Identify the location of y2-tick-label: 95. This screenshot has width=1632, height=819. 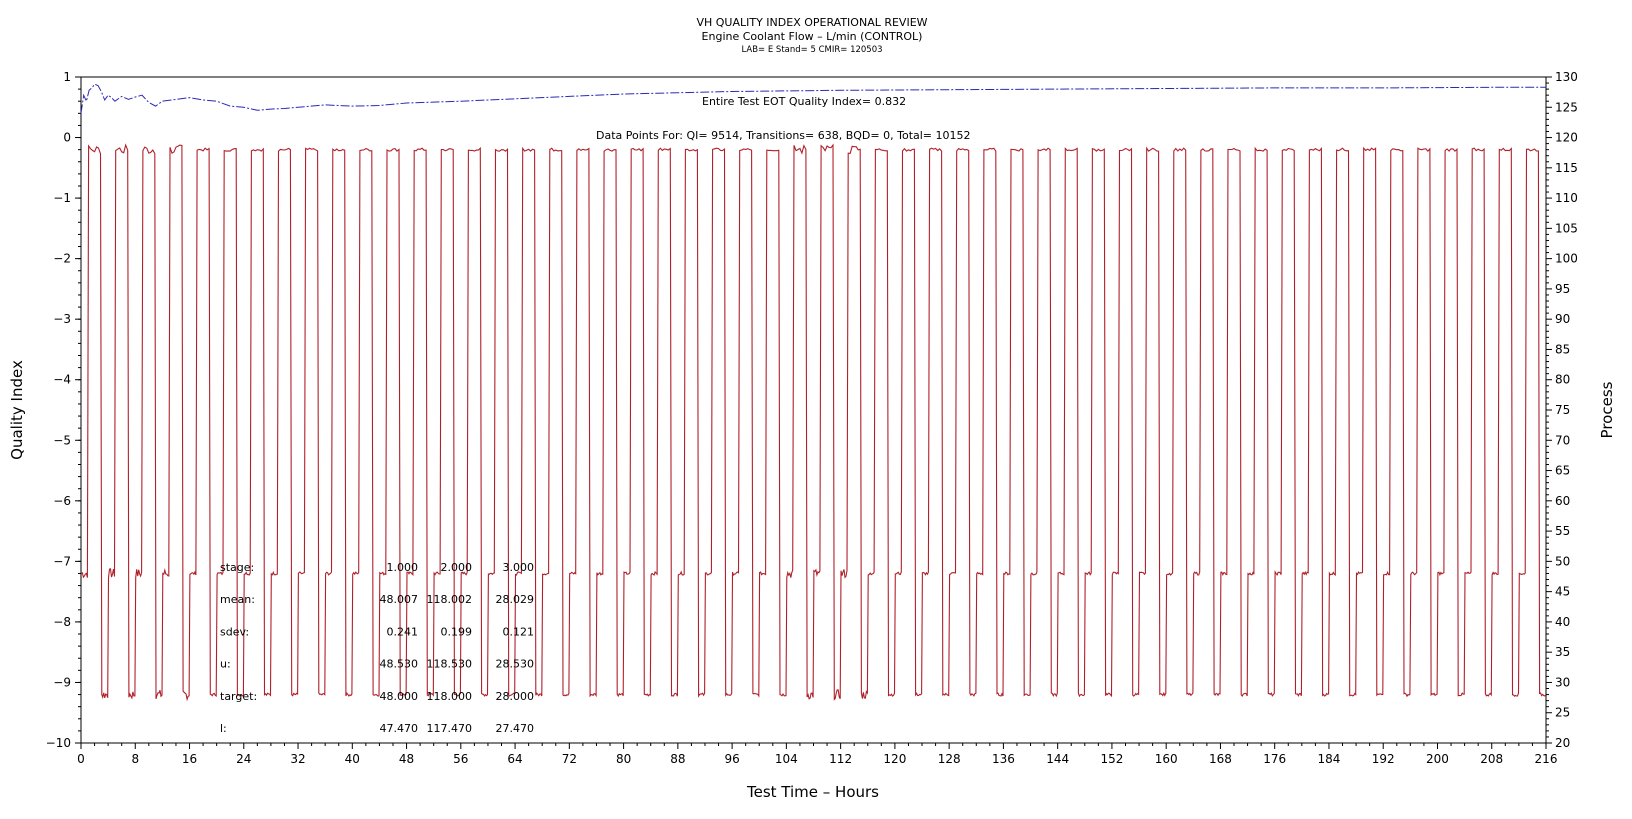
(1562, 289).